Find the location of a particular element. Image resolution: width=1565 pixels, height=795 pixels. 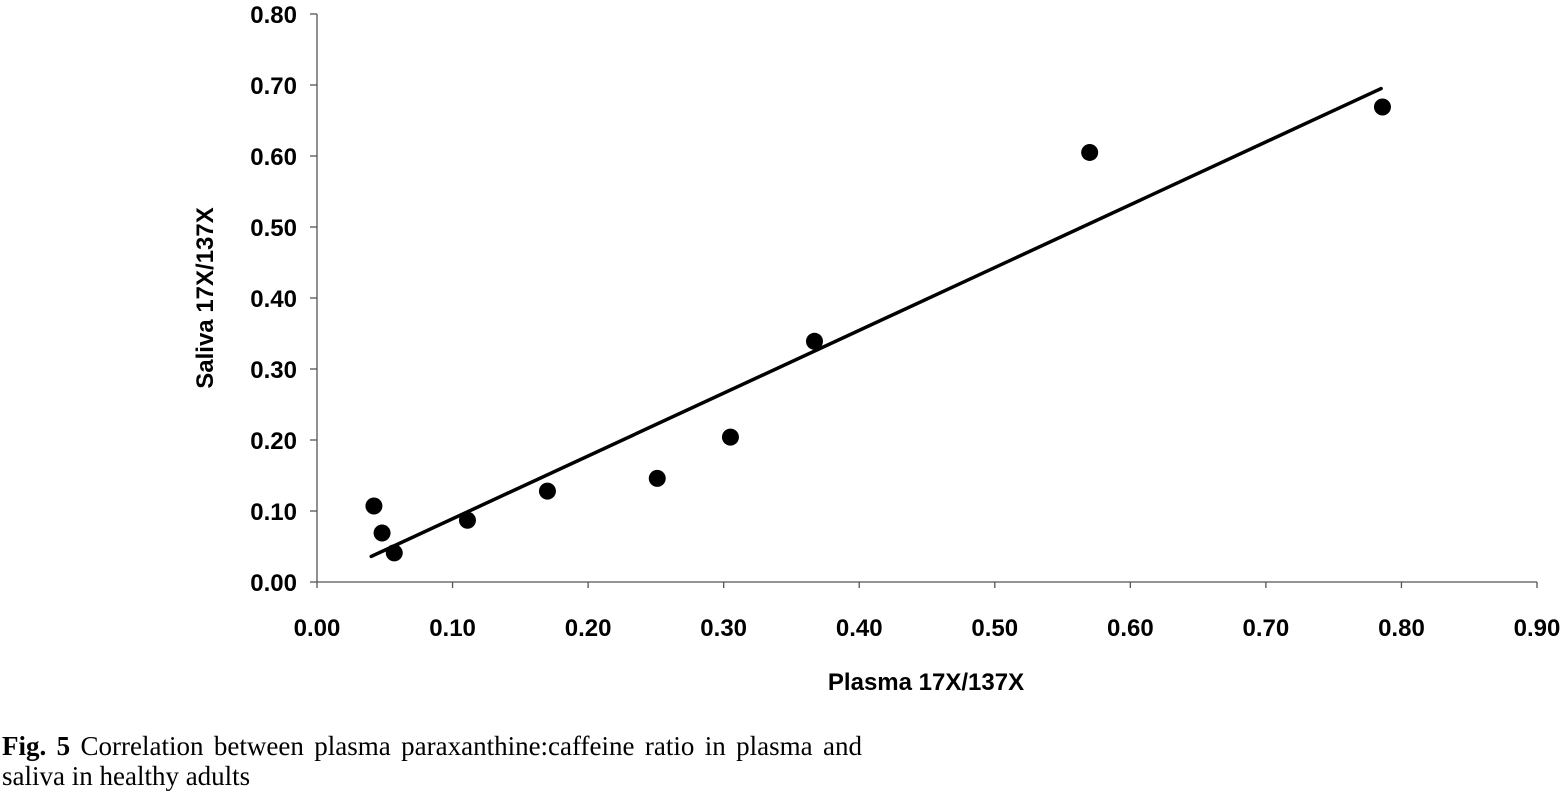

y-tick-label: 0.20 is located at coordinates (273, 441).